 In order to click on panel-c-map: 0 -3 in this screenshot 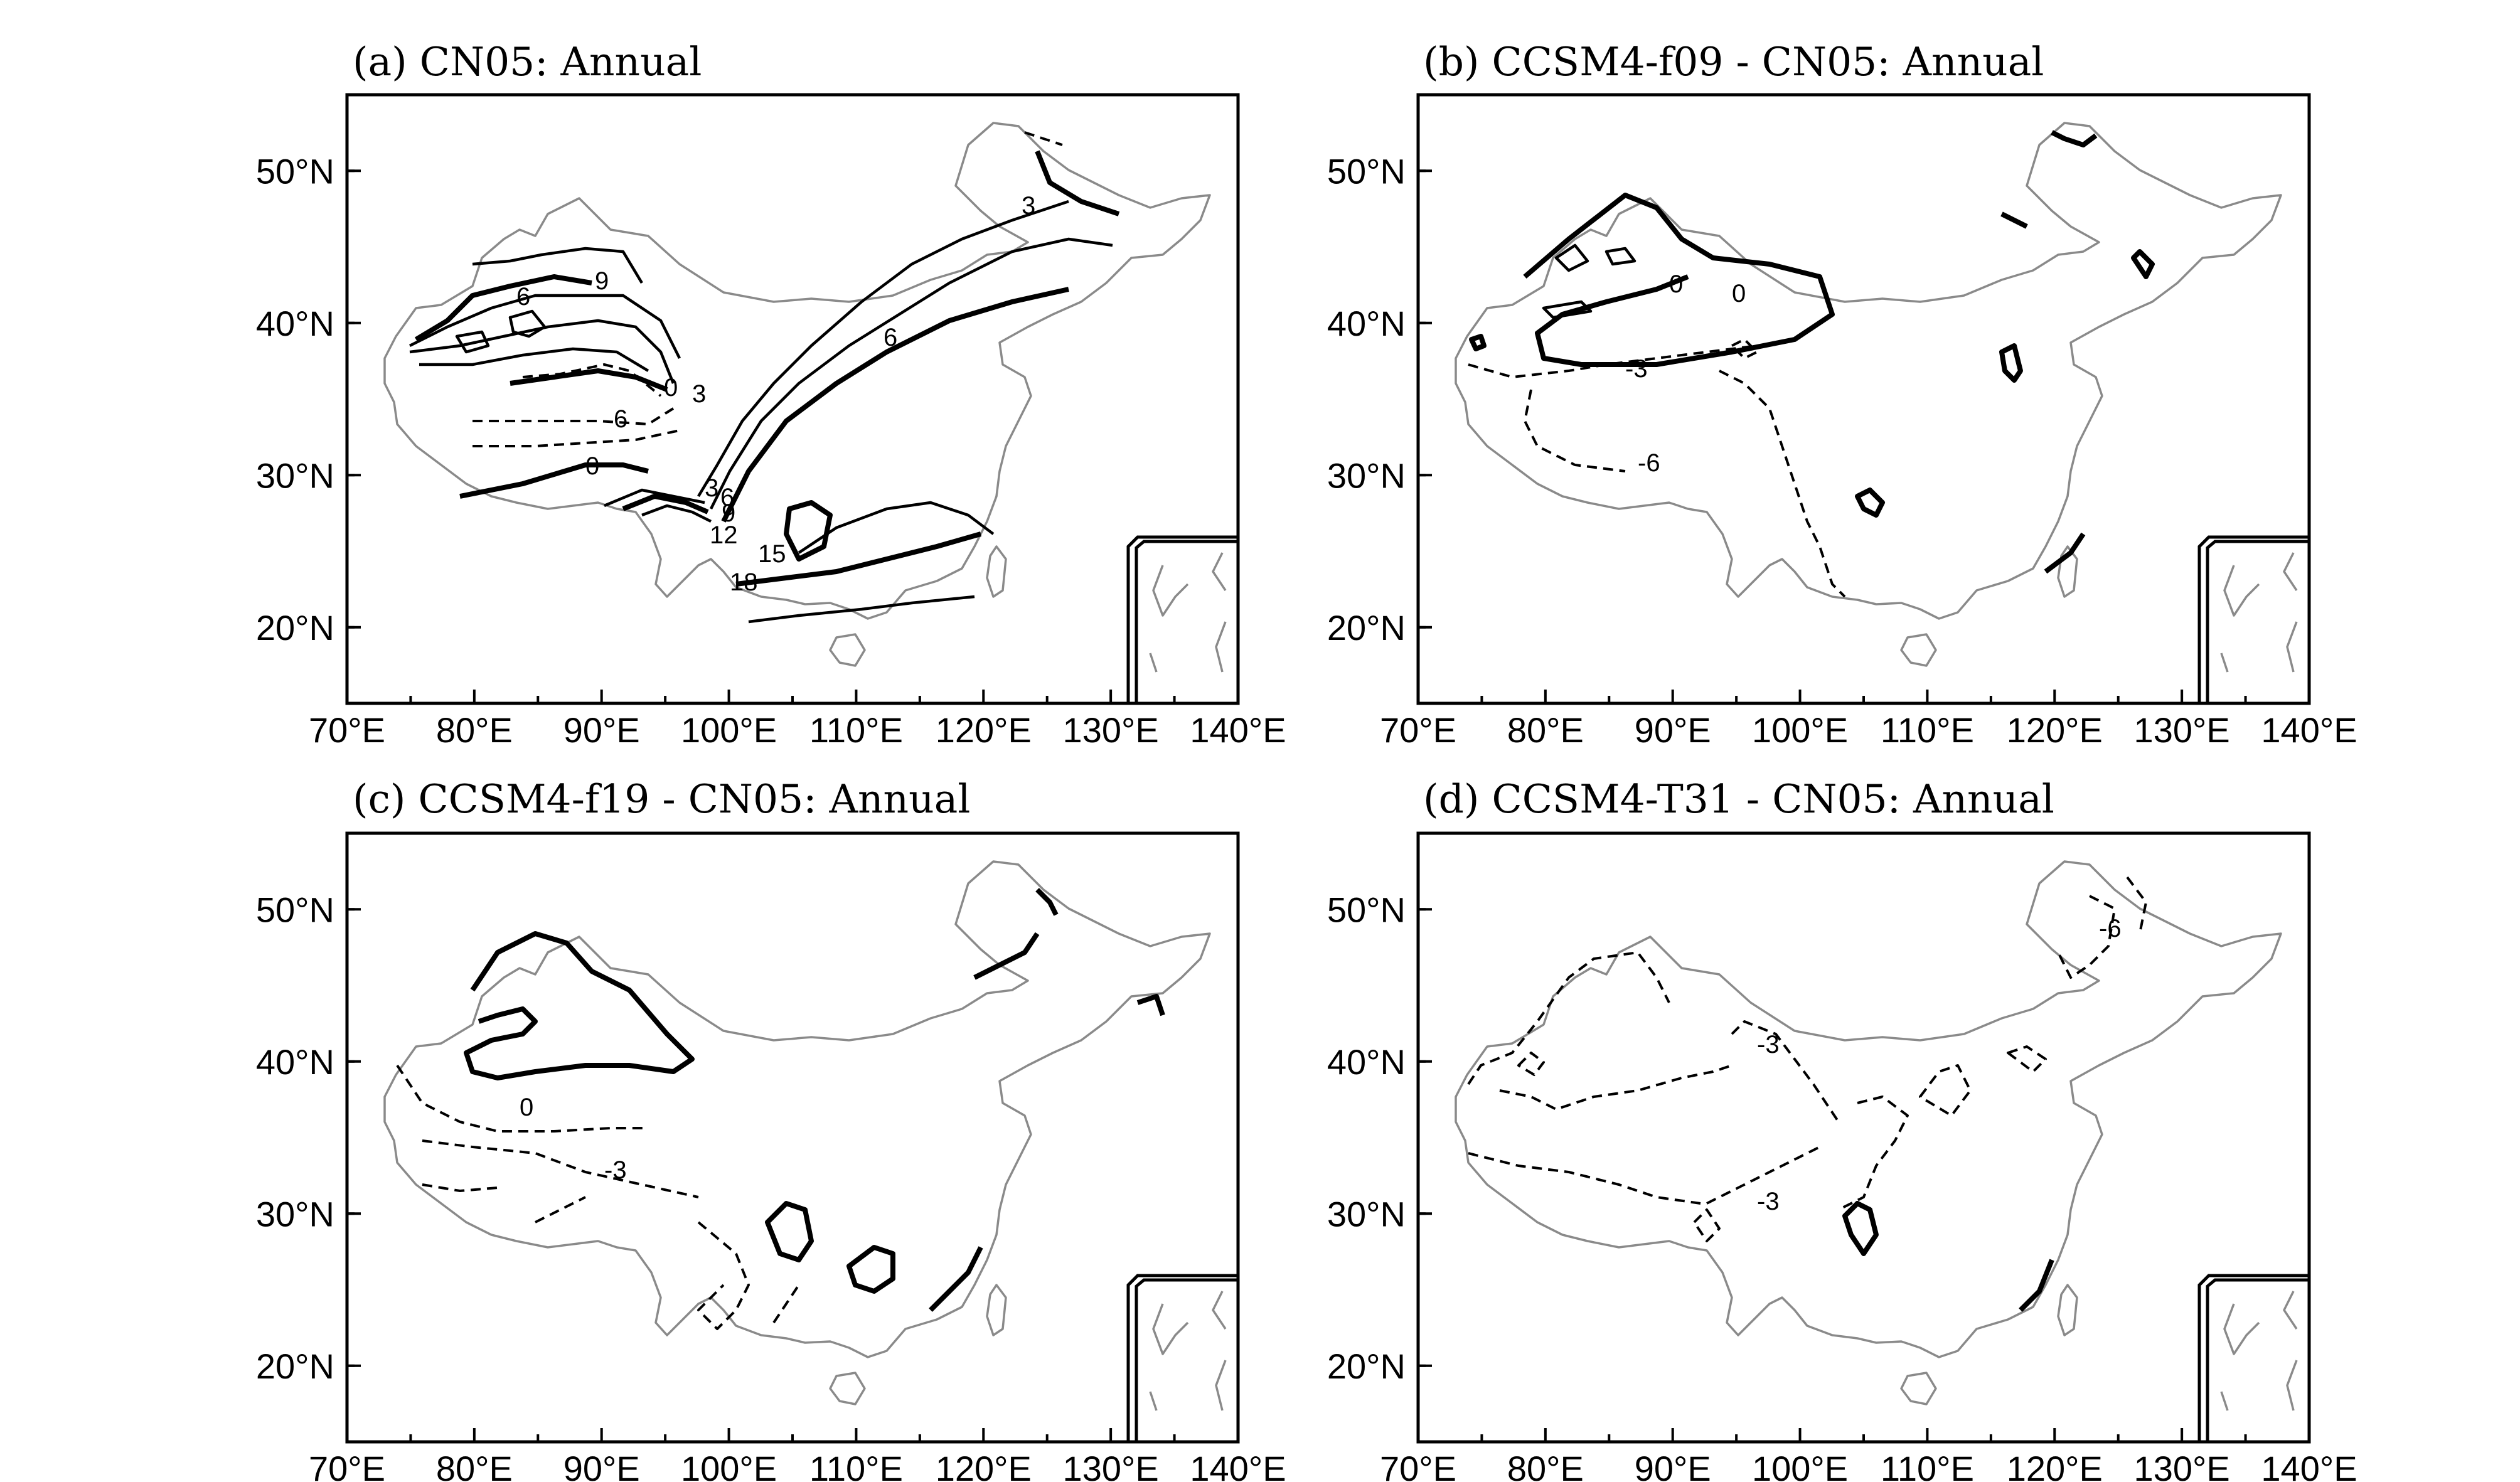, I will do `click(792, 1137)`.